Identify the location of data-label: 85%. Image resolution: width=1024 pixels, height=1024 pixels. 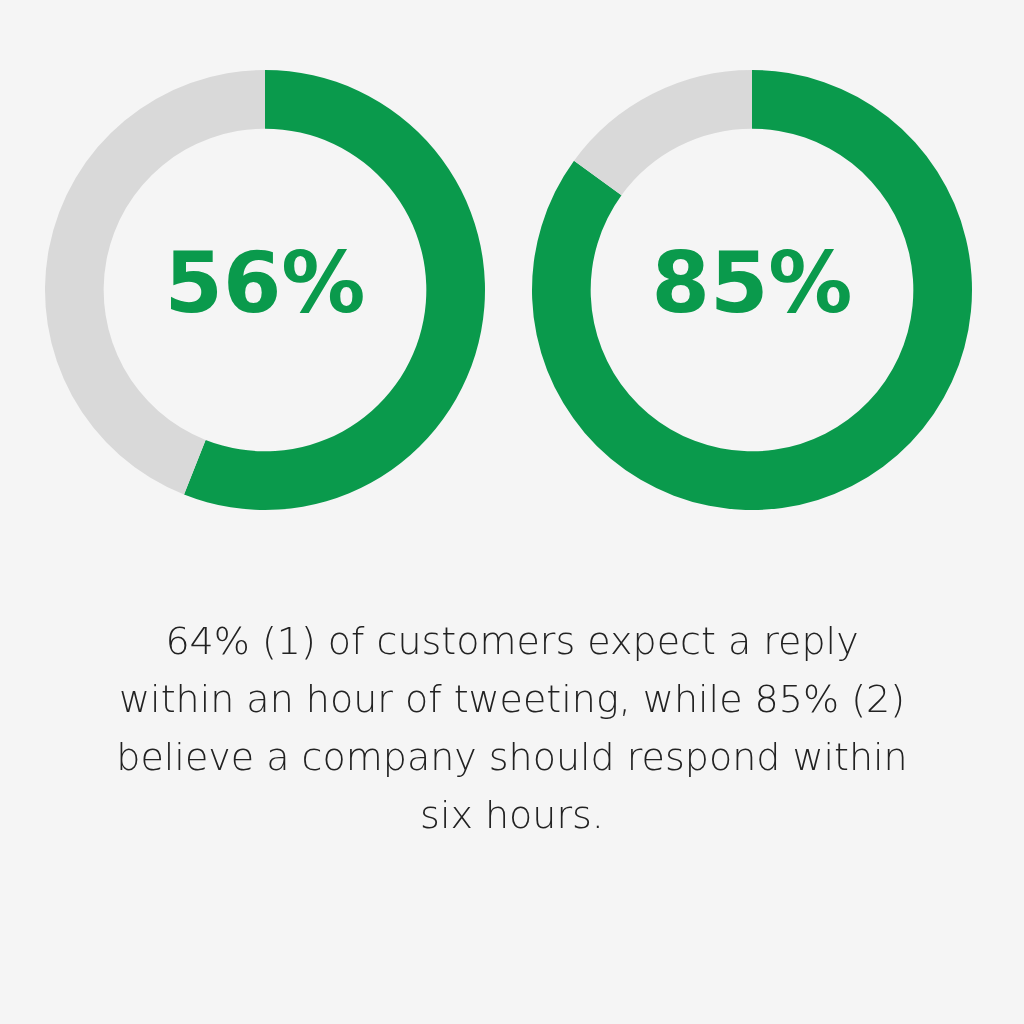
(752, 282).